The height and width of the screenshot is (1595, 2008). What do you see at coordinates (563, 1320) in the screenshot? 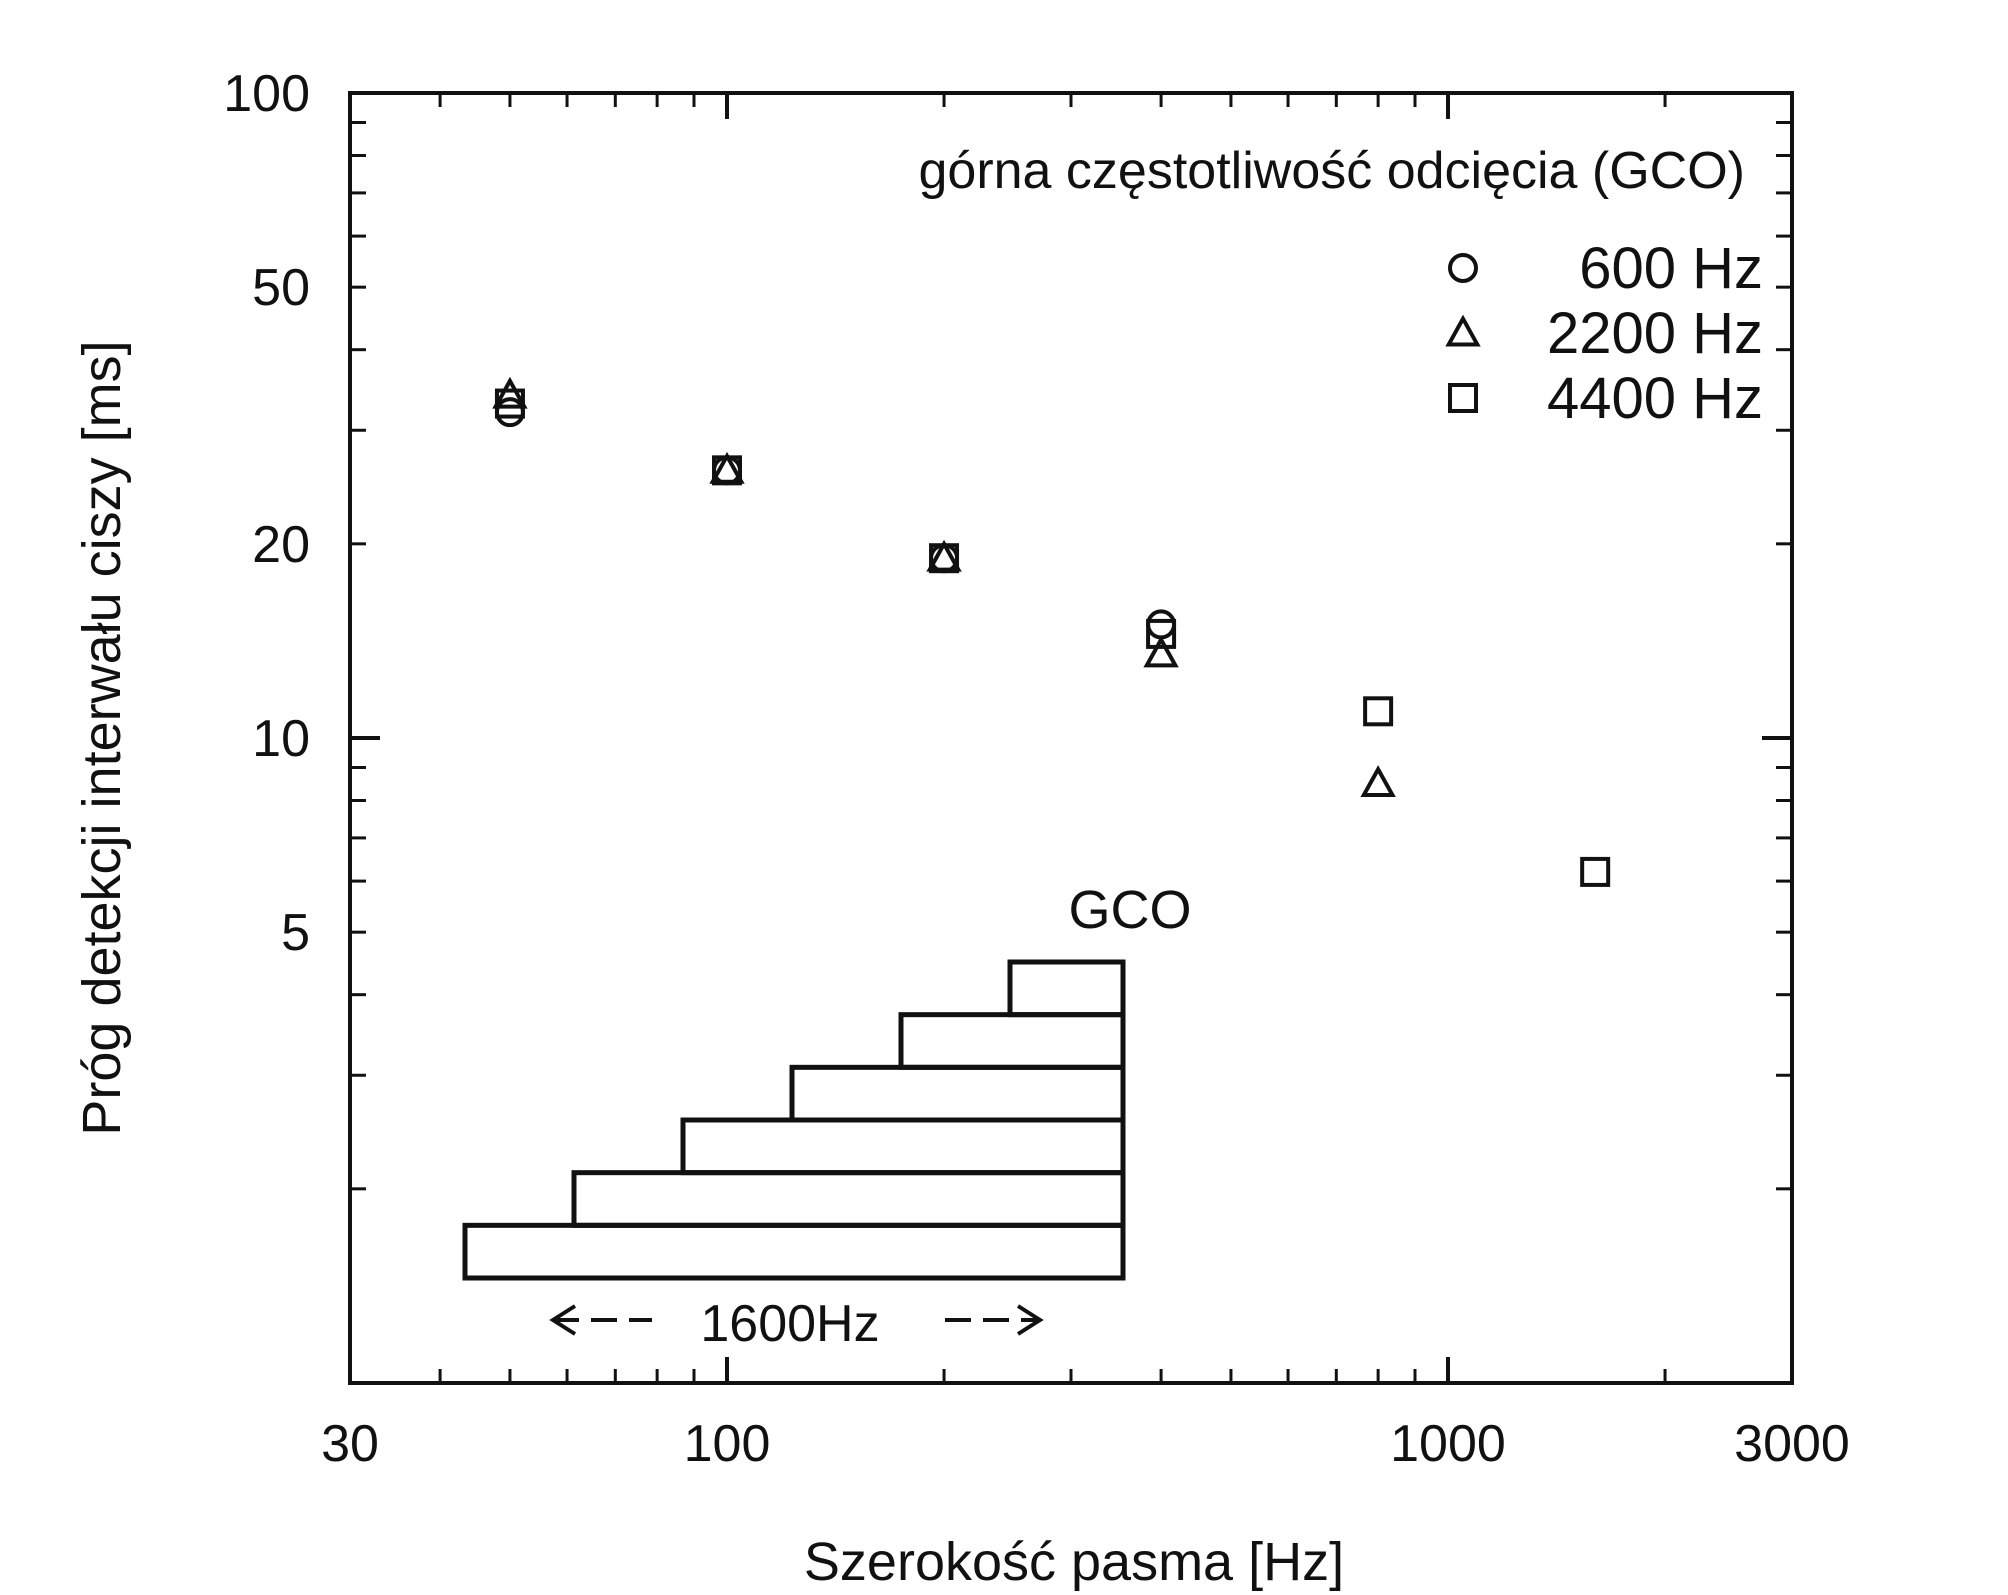
I see `arrow-left-head` at bounding box center [563, 1320].